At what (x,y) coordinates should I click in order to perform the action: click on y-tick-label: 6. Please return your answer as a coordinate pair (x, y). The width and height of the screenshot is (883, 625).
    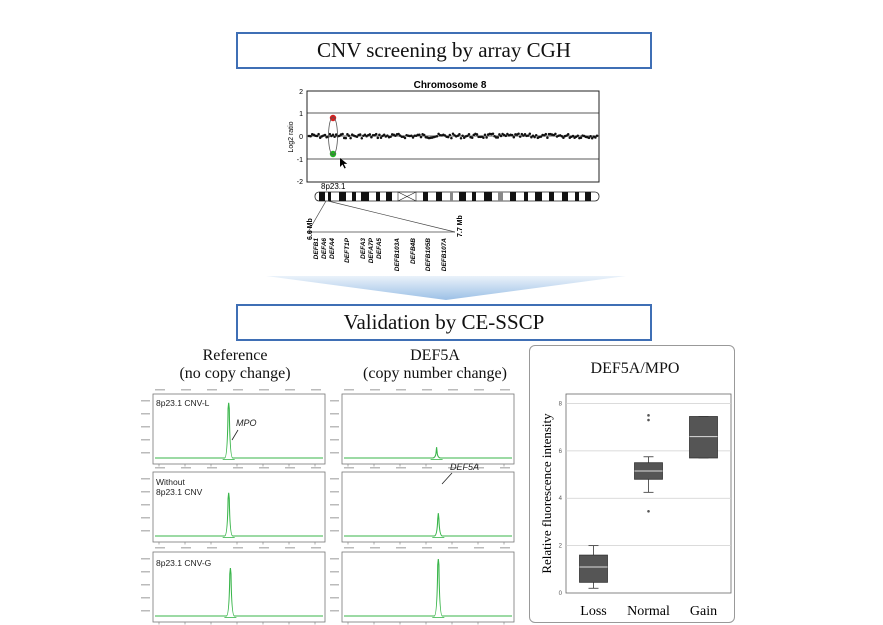
    Looking at the image, I should click on (561, 452).